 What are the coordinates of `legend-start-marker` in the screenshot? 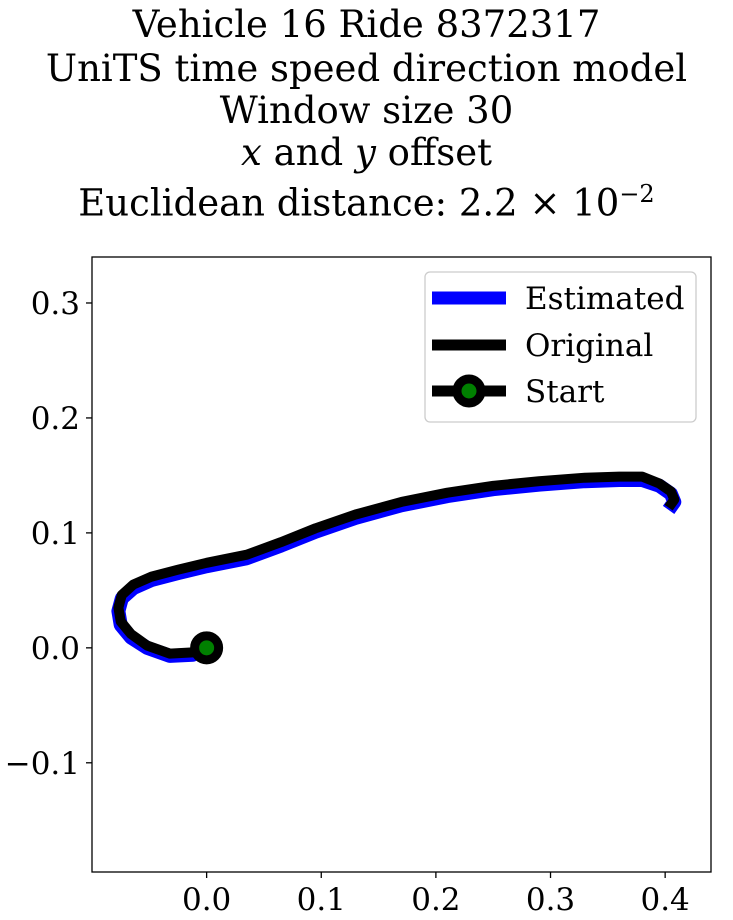 It's located at (469, 391).